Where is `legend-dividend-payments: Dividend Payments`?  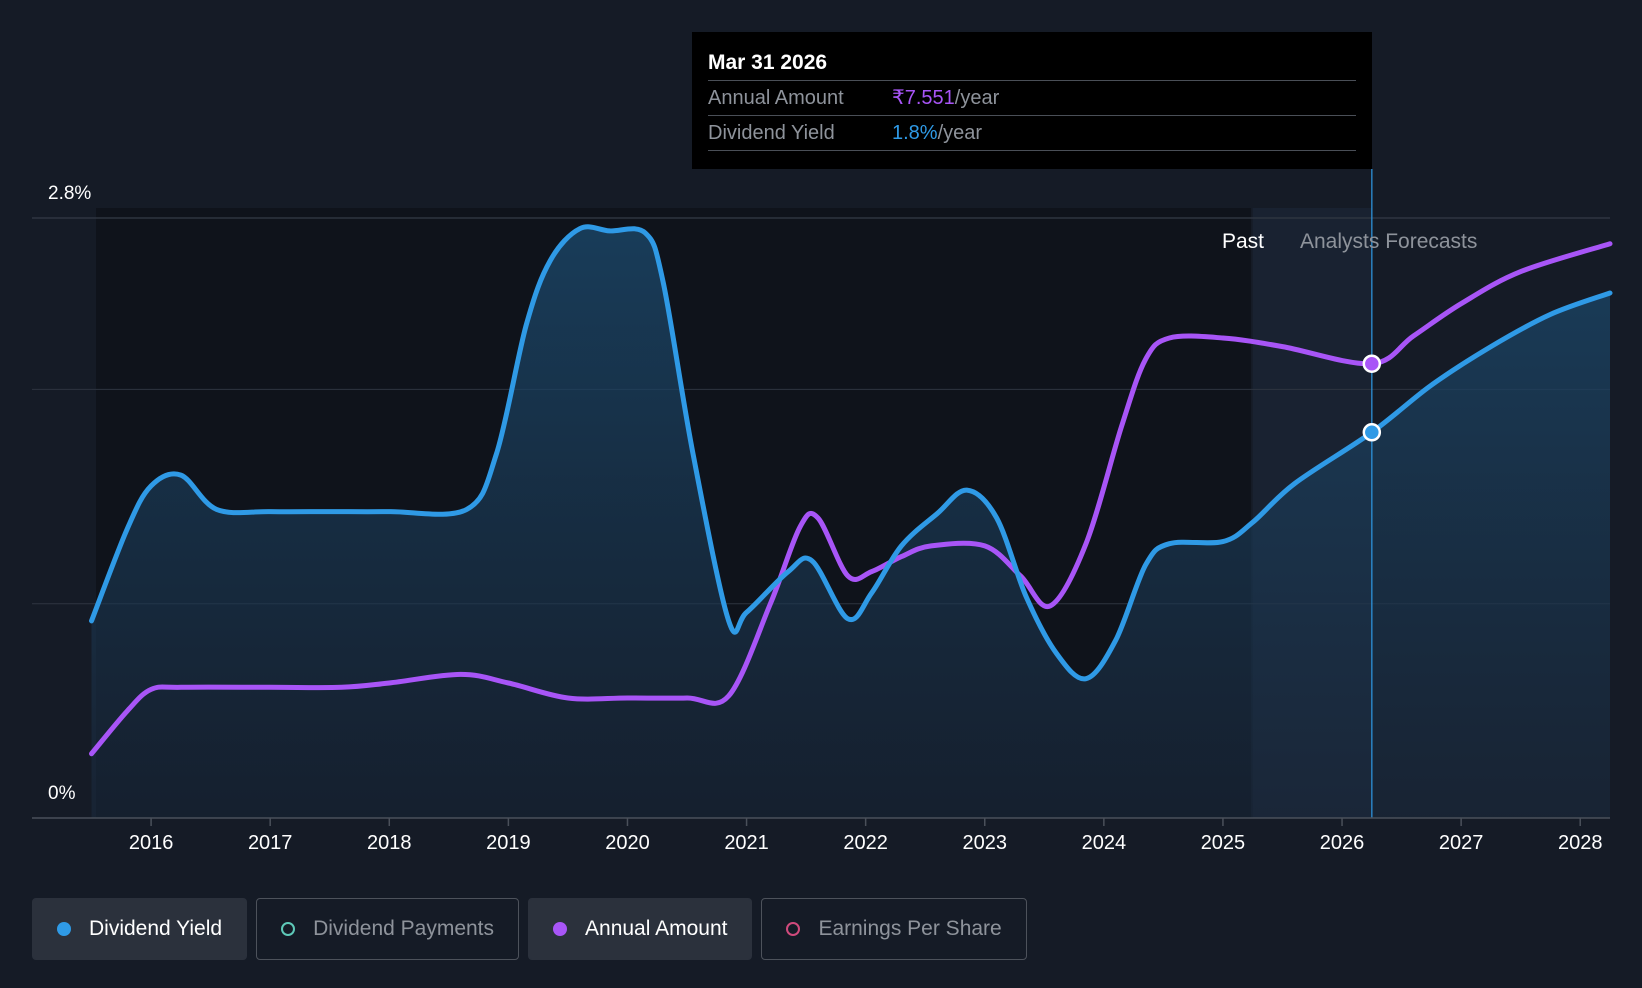 legend-dividend-payments: Dividend Payments is located at coordinates (388, 929).